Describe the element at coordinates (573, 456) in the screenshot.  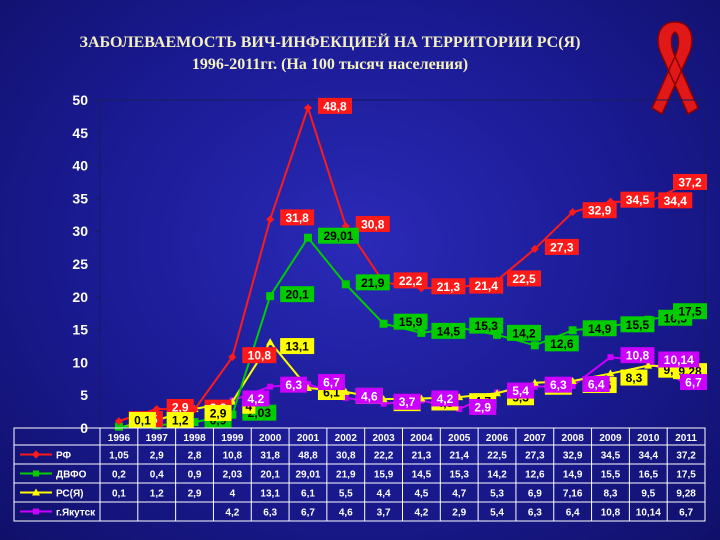
I see `table-cell: 32,9` at that location.